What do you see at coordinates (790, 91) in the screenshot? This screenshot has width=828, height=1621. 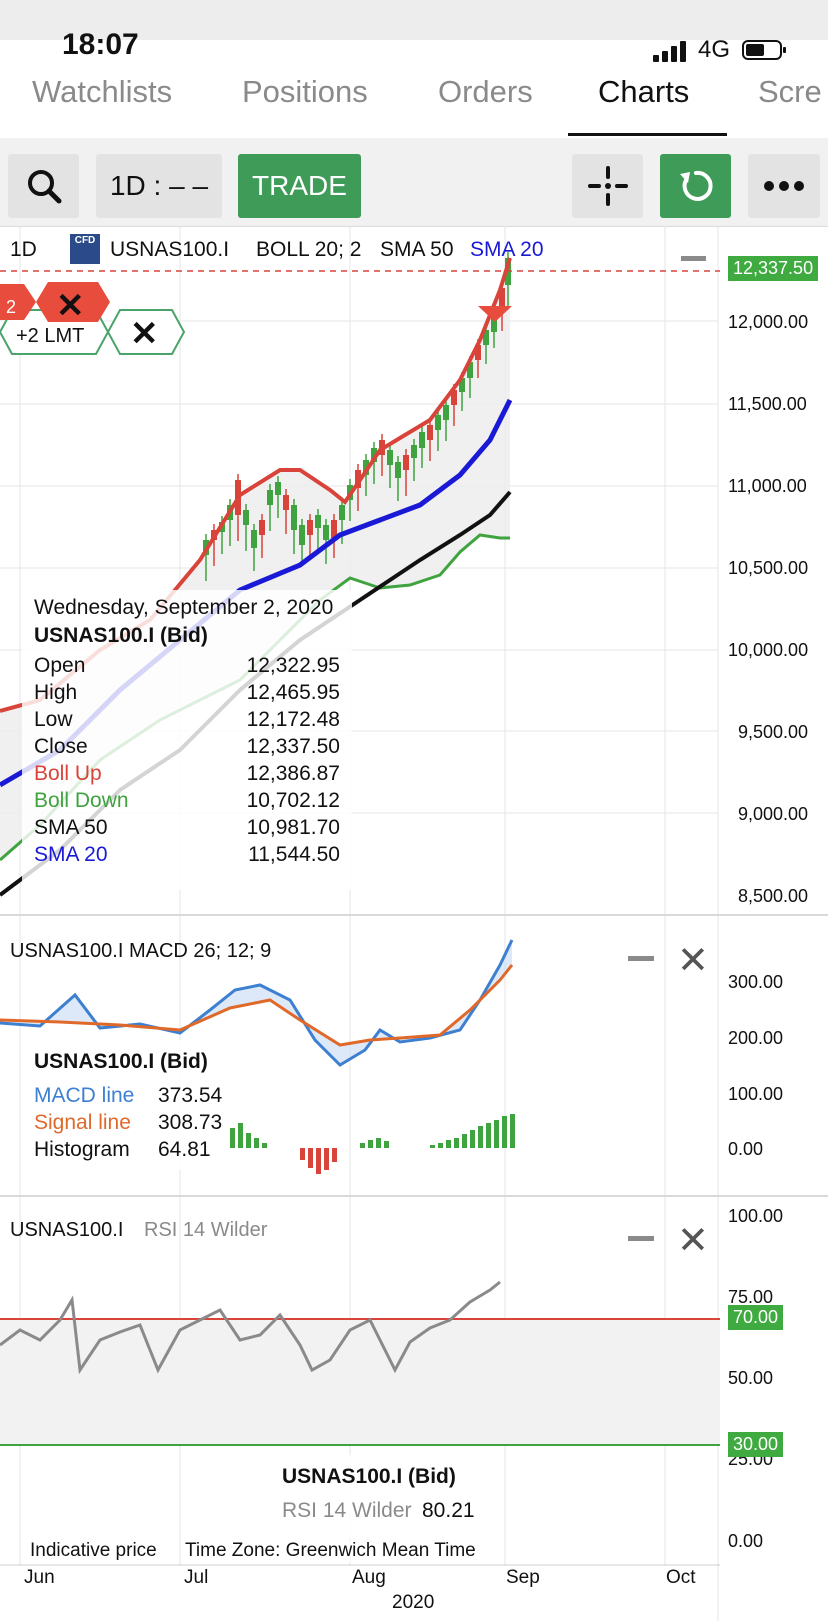 I see `tab-screener: Scre` at bounding box center [790, 91].